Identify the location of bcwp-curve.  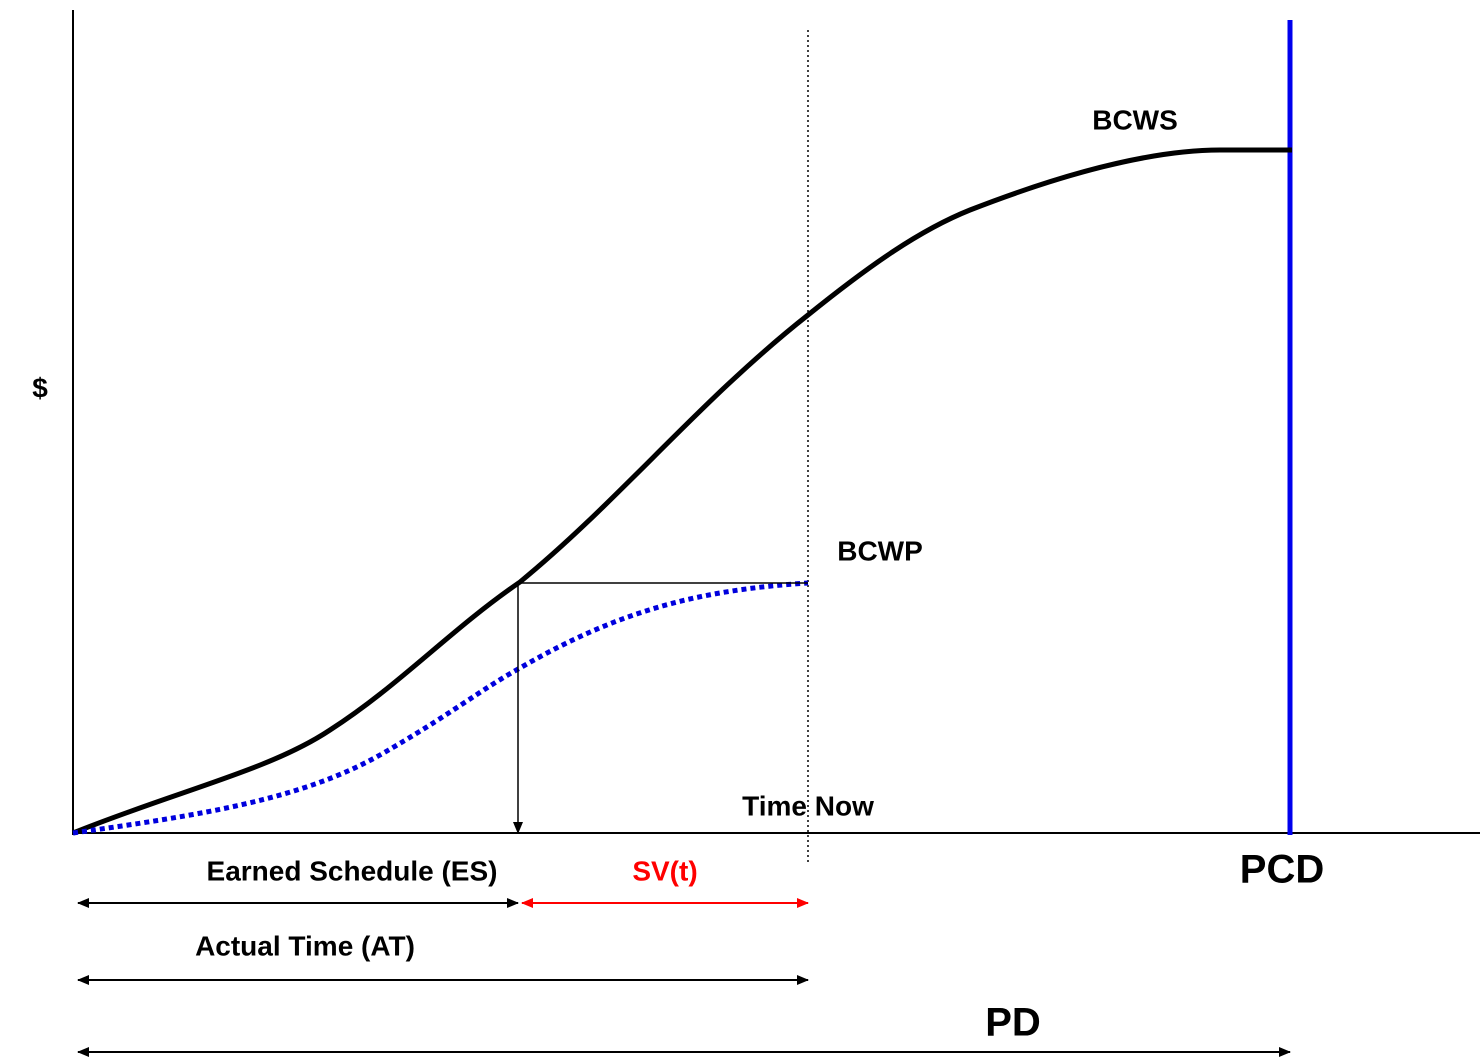
(440, 708).